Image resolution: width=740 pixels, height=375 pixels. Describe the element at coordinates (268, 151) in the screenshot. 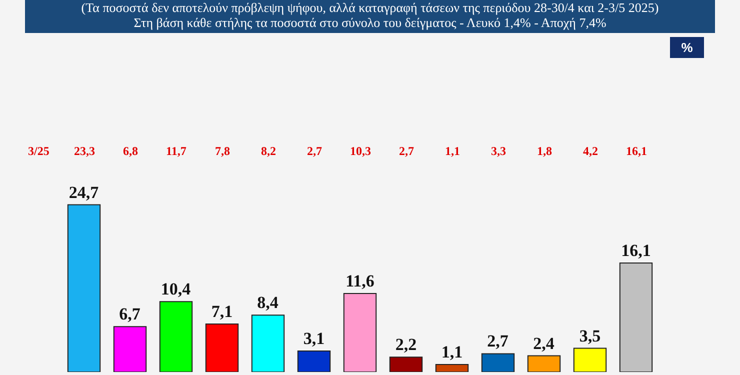

I see `text: 8,2` at that location.